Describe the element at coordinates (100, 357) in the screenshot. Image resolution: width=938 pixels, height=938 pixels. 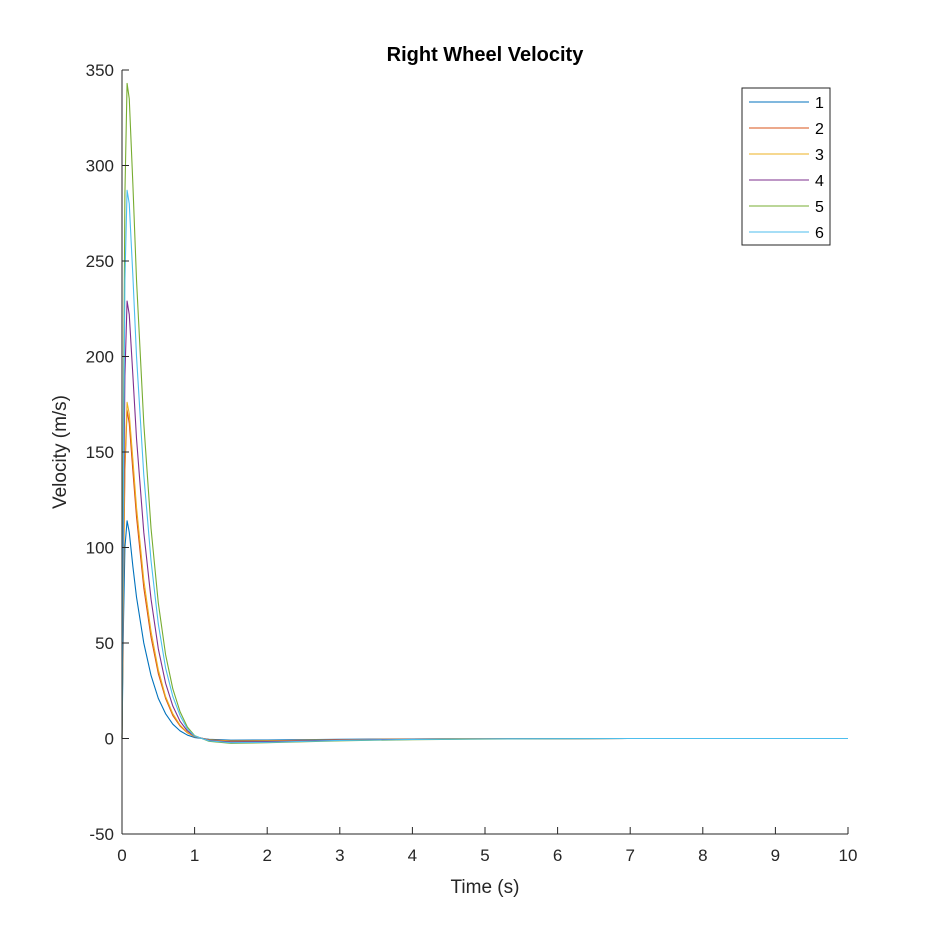
I see `y-tick-label: 200` at that location.